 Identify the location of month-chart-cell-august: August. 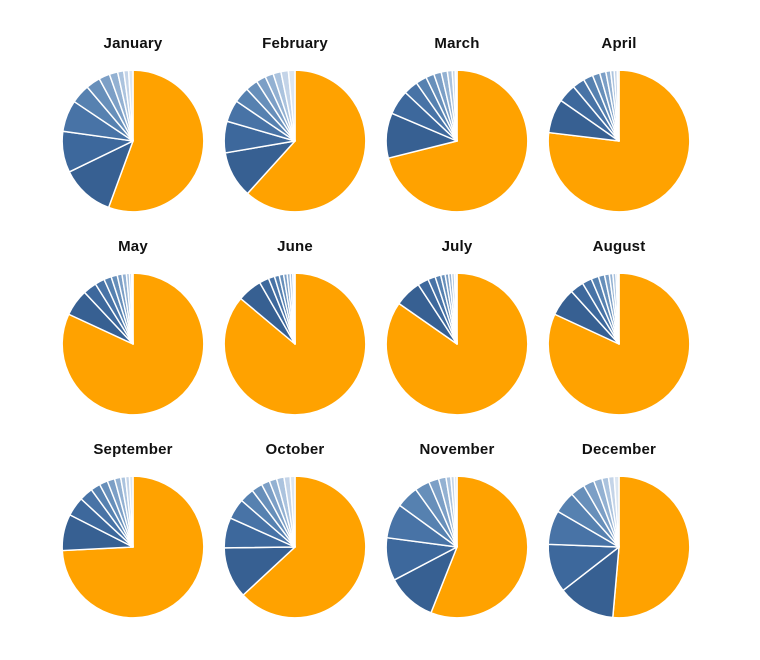
(619, 332).